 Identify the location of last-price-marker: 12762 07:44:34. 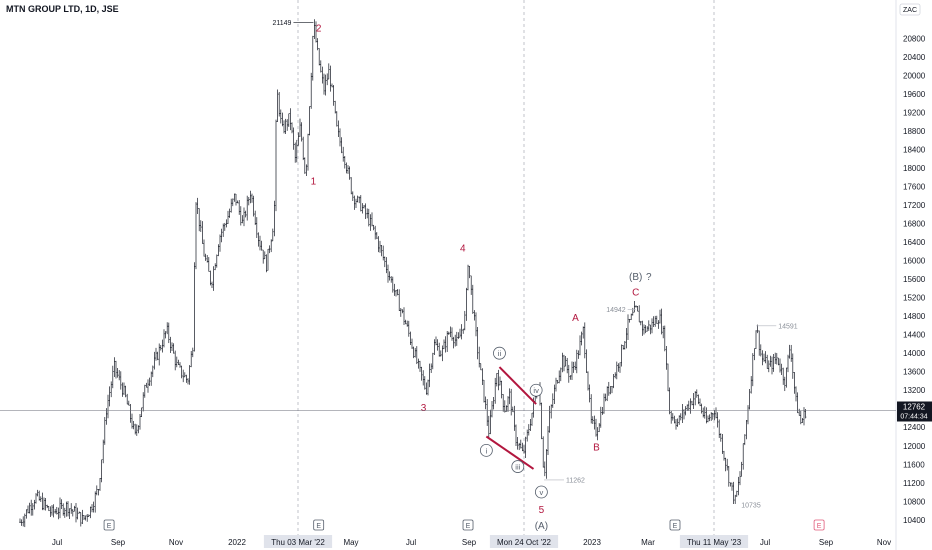
(466, 411).